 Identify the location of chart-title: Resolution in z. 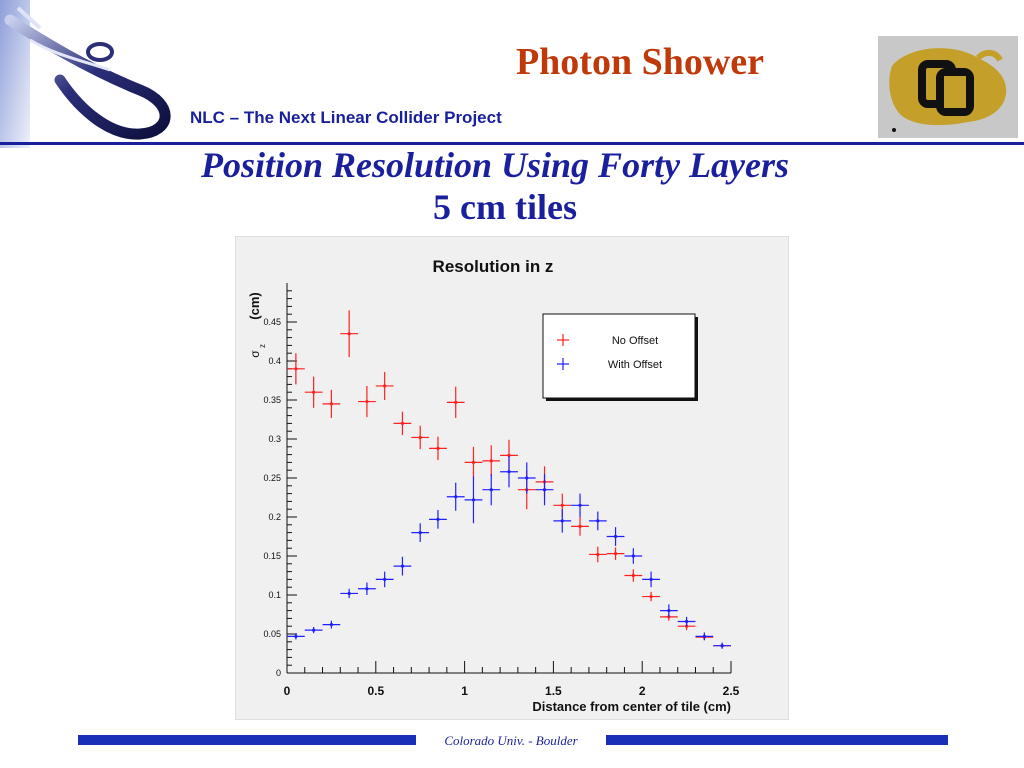
(493, 266).